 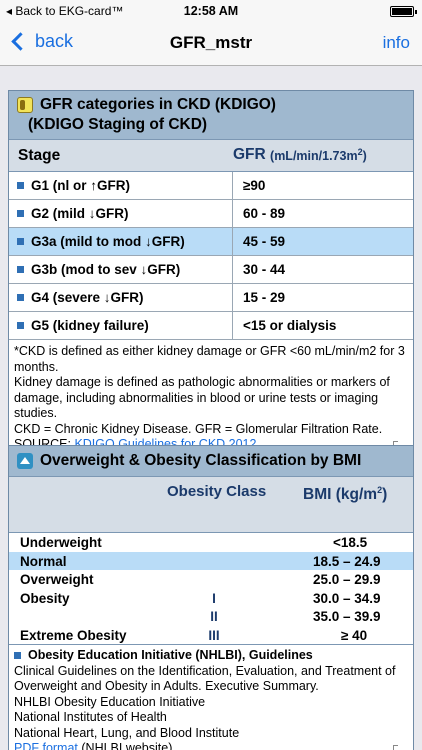 I want to click on gfr-unit: (mL/min/1.73m2), so click(x=318, y=154).